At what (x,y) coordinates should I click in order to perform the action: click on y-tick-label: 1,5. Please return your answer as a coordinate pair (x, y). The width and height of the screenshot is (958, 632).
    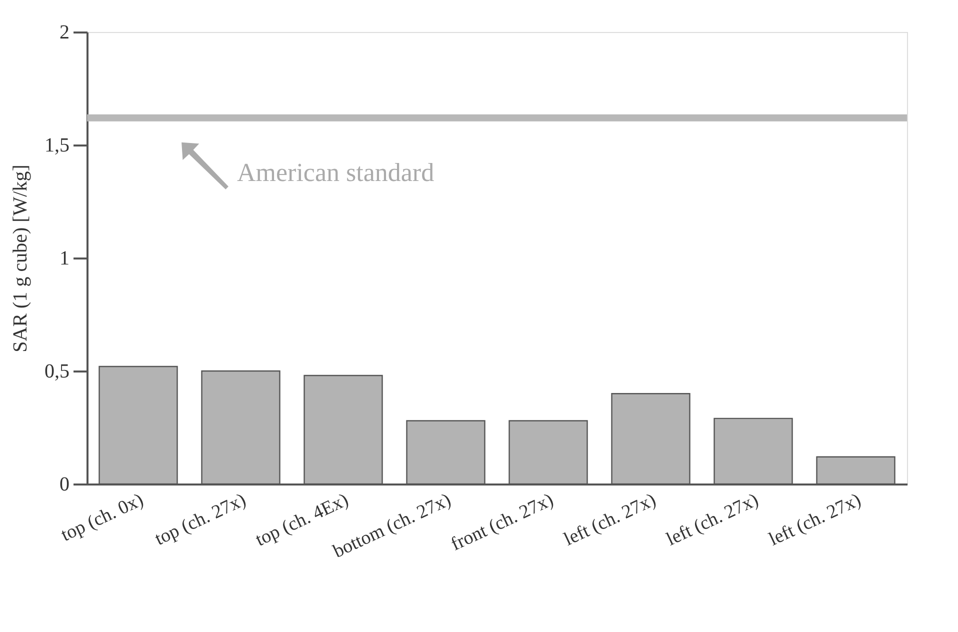
    Looking at the image, I should click on (57, 145).